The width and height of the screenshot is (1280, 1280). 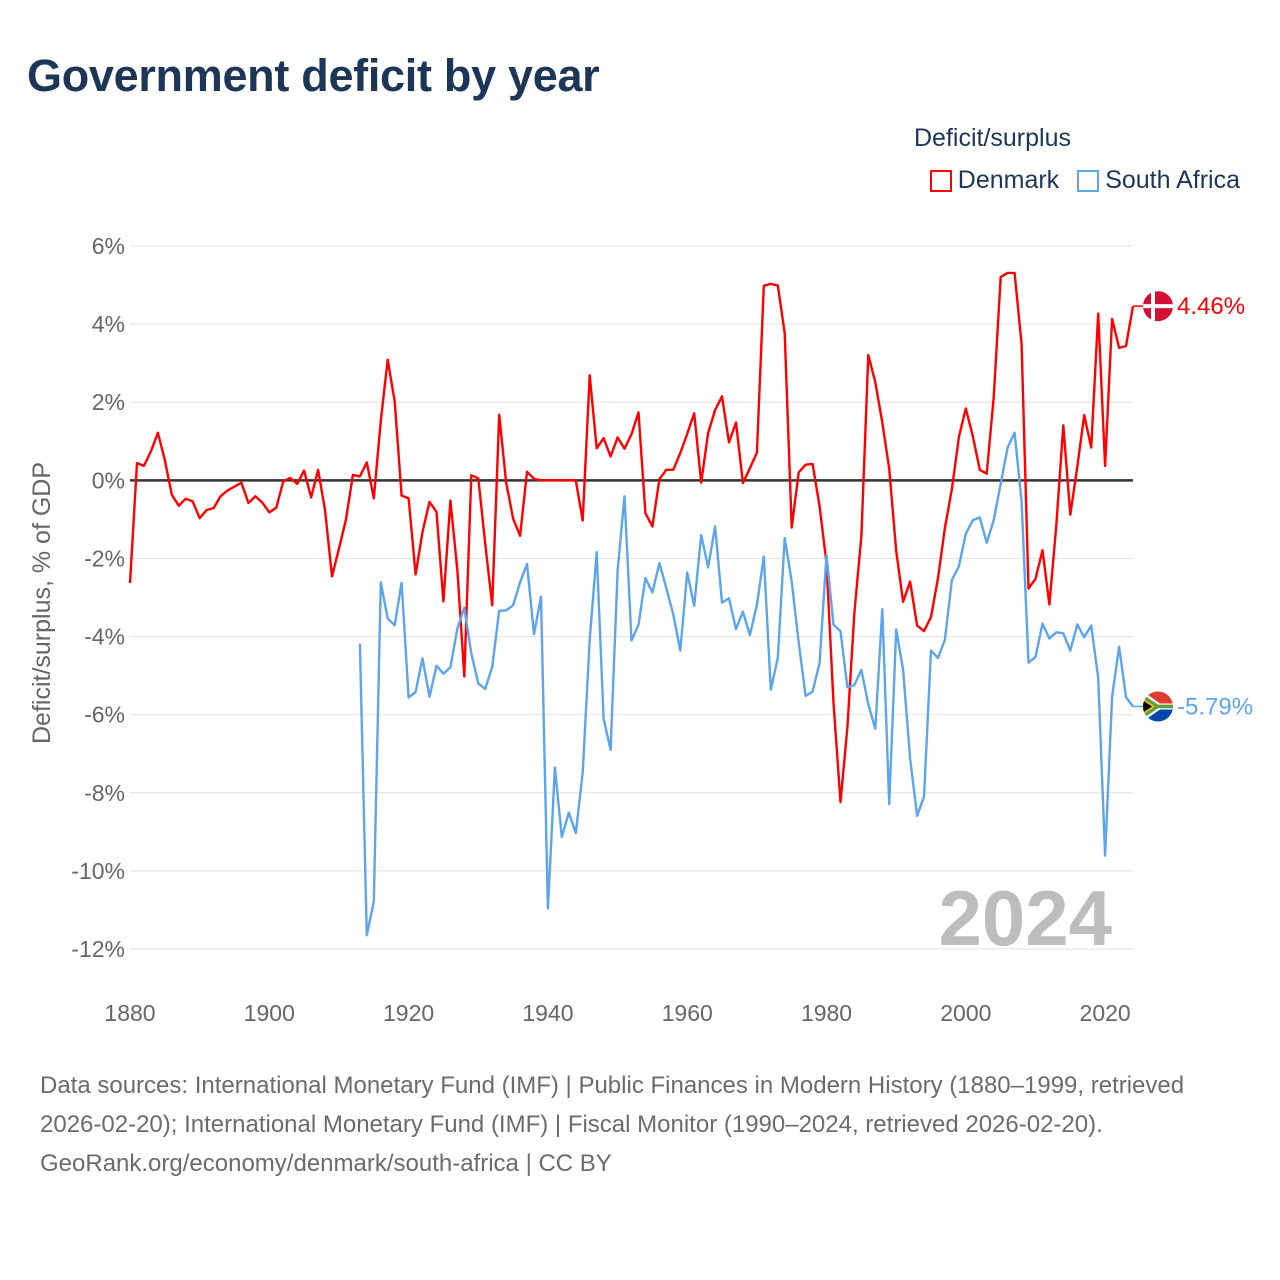 What do you see at coordinates (108, 480) in the screenshot?
I see `y-tick-label: 0%` at bounding box center [108, 480].